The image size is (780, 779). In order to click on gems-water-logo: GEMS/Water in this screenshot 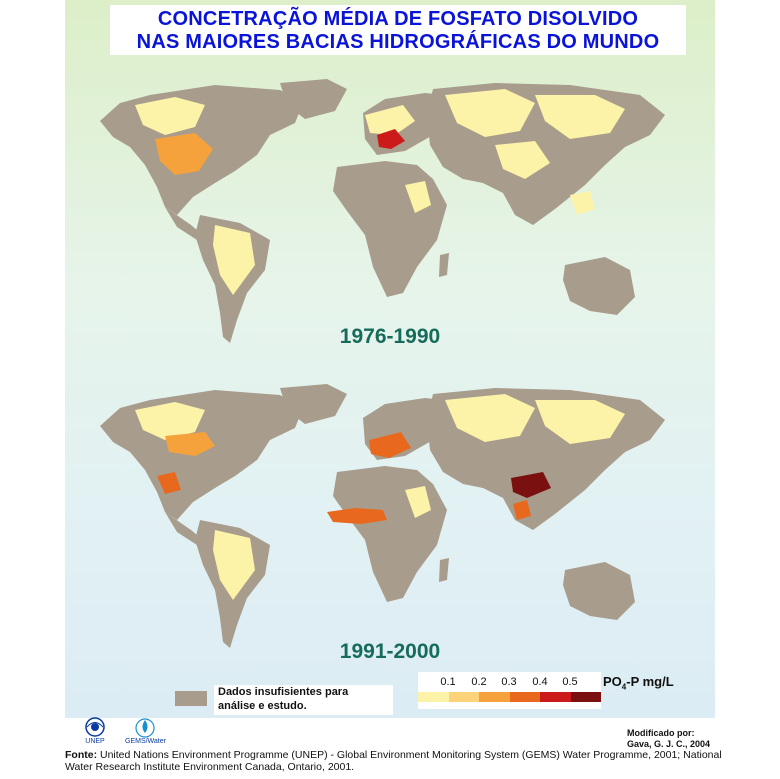, I will do `click(145, 730)`.